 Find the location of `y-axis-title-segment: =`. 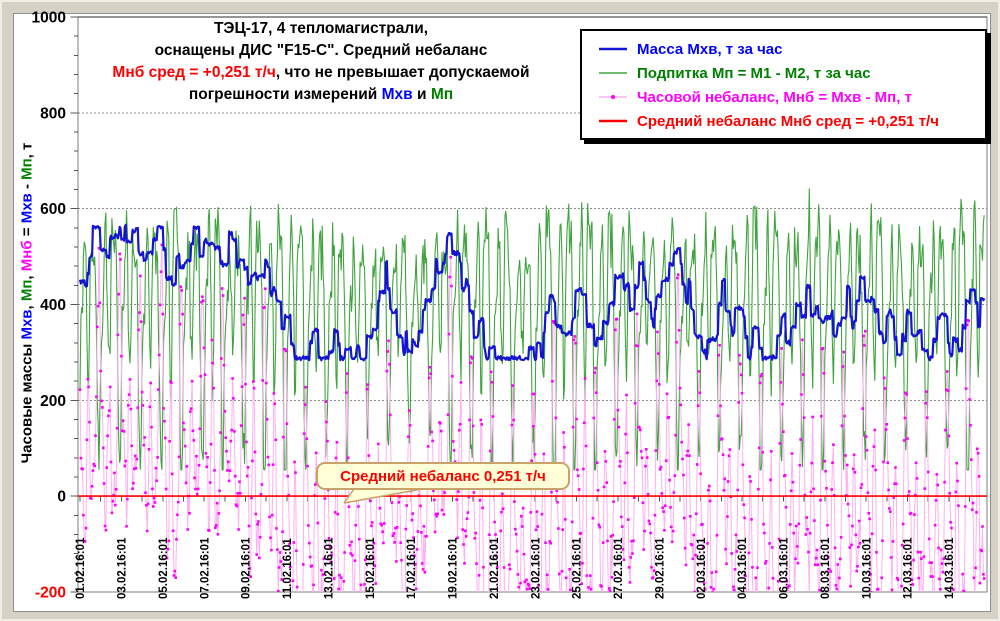

y-axis-title-segment: = is located at coordinates (27, 232).